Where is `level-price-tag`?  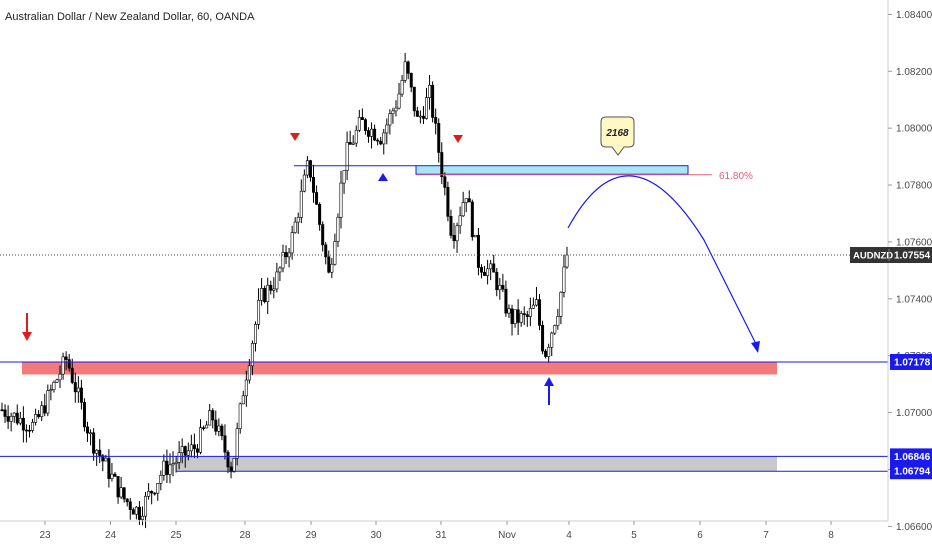 level-price-tag is located at coordinates (911, 471).